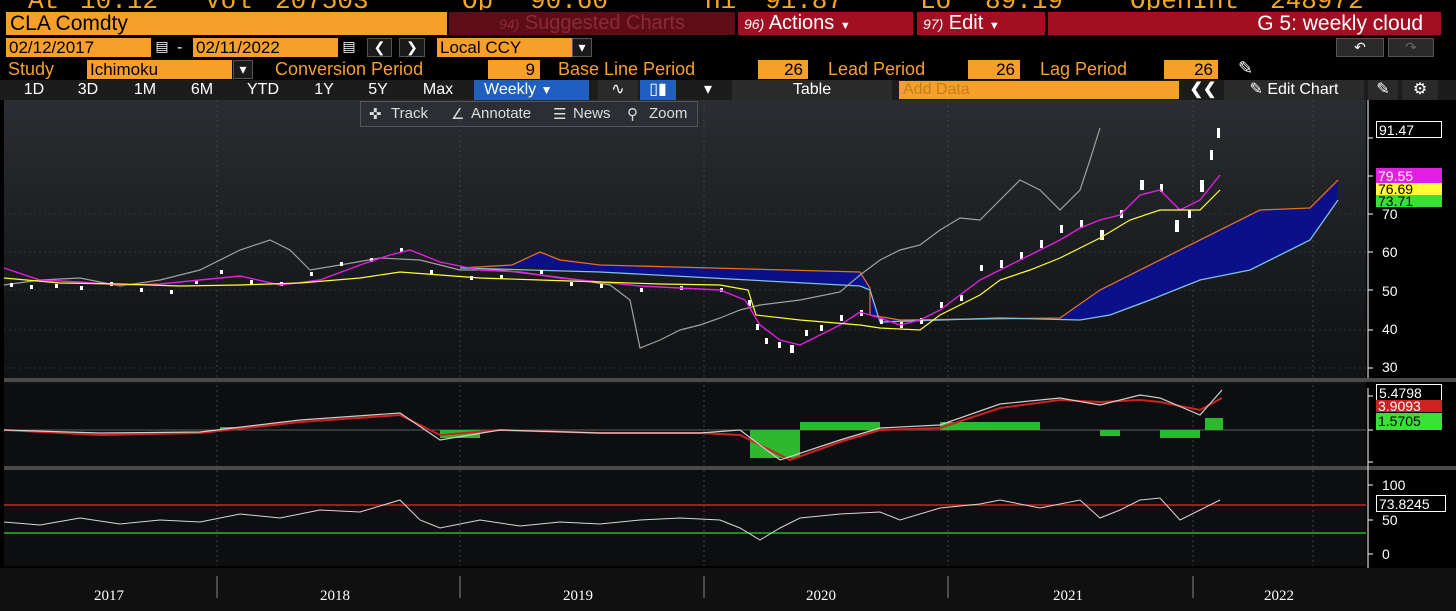 The height and width of the screenshot is (611, 1456). I want to click on timeframe-5y: 5Y, so click(378, 89).